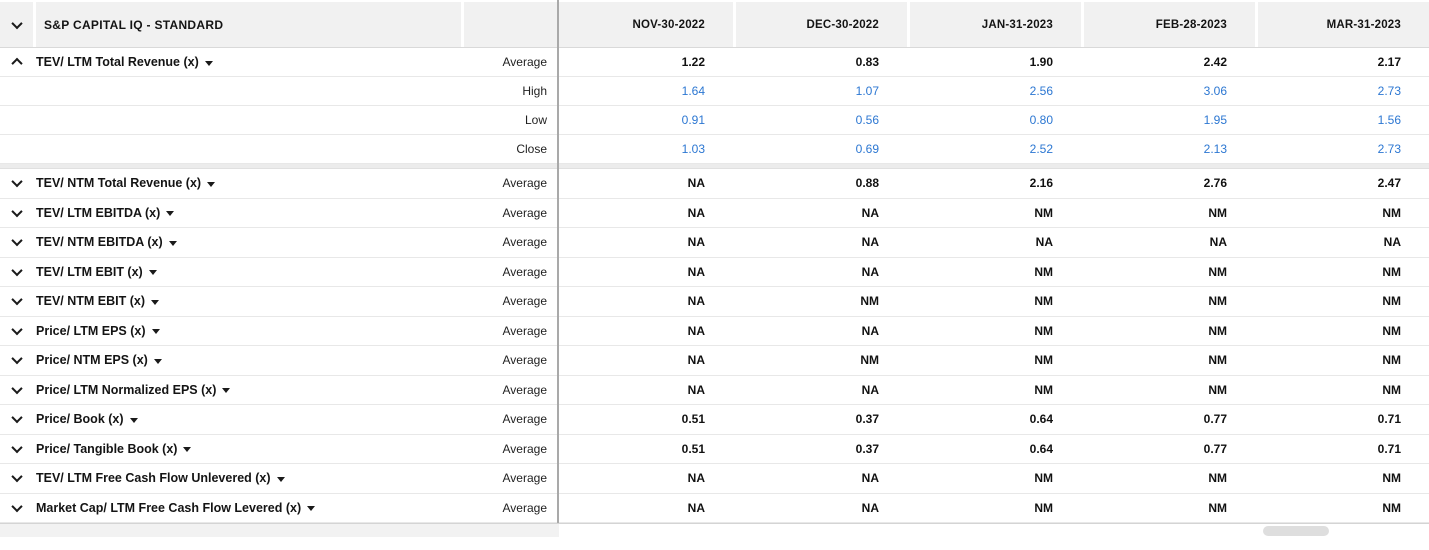  What do you see at coordinates (117, 62) in the screenshot?
I see `metric-label-text: TEV/ LTM Total Revenue (x)` at bounding box center [117, 62].